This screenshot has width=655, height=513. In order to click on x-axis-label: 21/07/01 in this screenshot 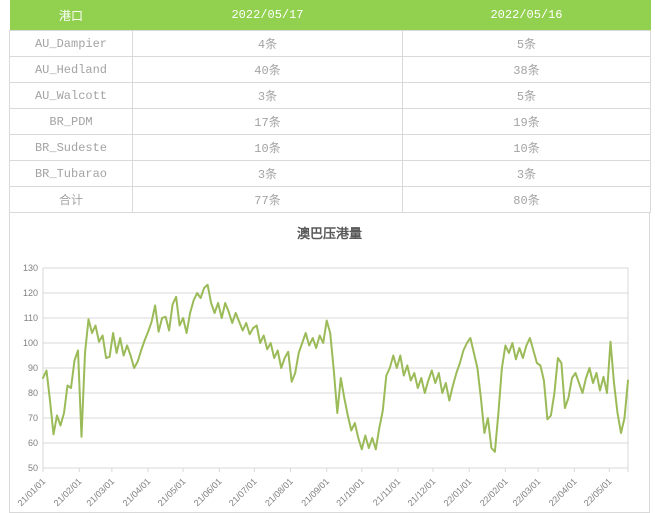, I will do `click(243, 492)`.